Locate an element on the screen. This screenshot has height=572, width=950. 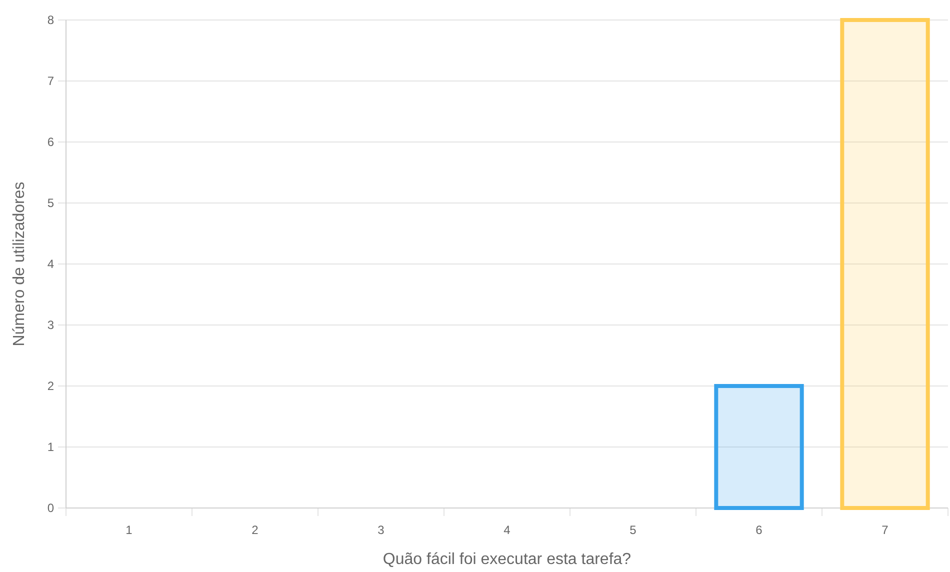
x-tick-label: 5 is located at coordinates (633, 530).